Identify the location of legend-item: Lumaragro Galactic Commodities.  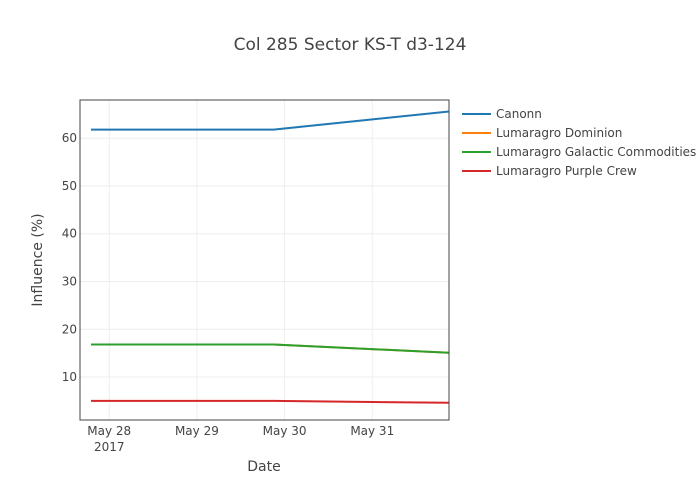
(579, 152).